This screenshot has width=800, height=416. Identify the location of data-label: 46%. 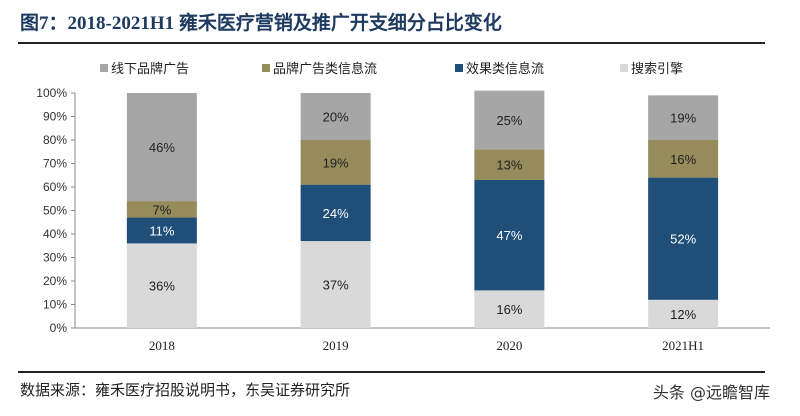
(162, 147).